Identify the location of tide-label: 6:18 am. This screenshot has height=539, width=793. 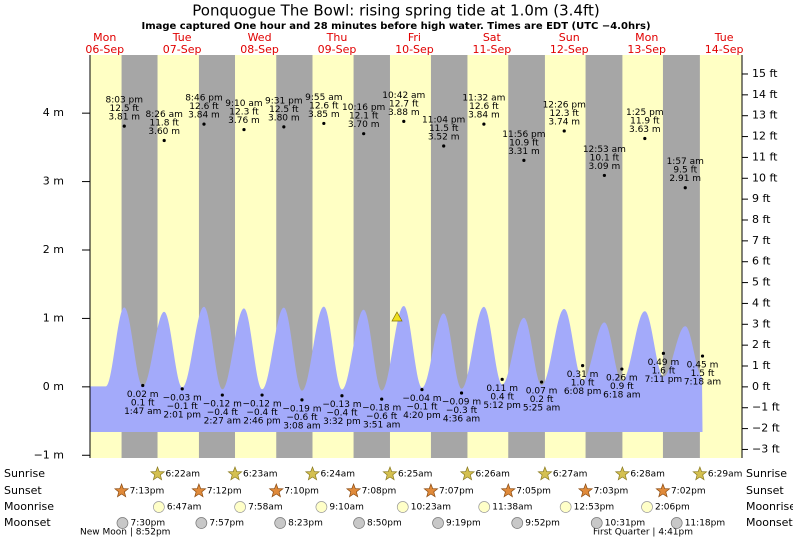
(621, 396).